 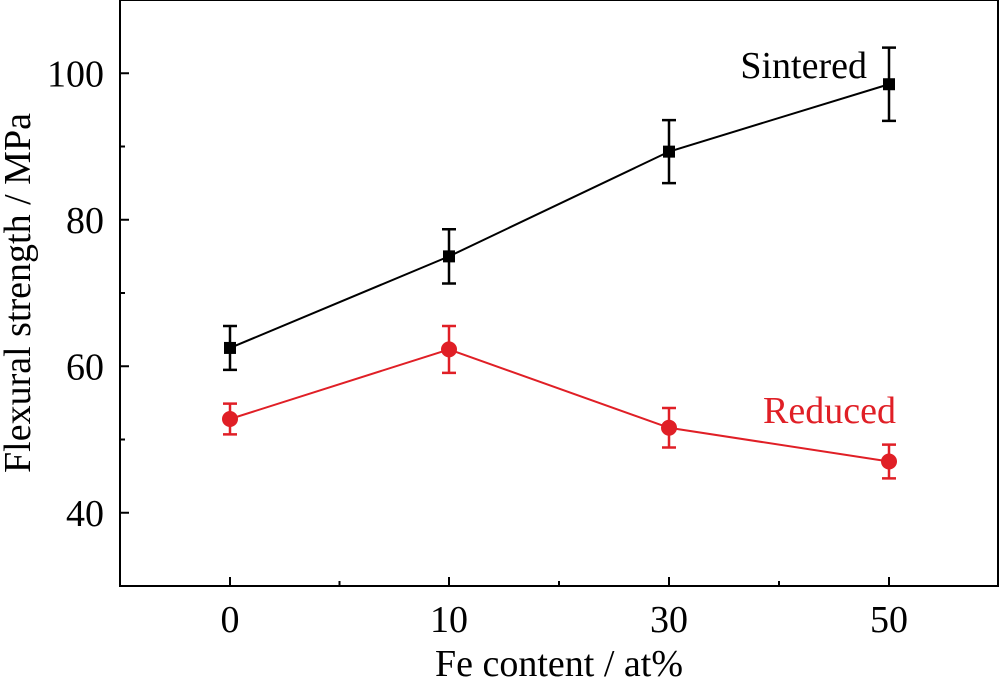 I want to click on series-label-sintered: Sintered, so click(x=803, y=66).